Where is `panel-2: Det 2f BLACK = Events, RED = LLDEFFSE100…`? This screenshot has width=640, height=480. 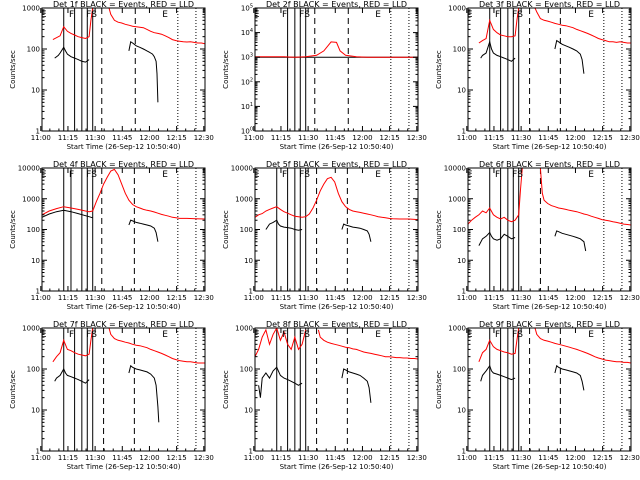
panel-2: Det 2f BLACK = Events, RED = LLDEFFSE100… is located at coordinates (324, 75).